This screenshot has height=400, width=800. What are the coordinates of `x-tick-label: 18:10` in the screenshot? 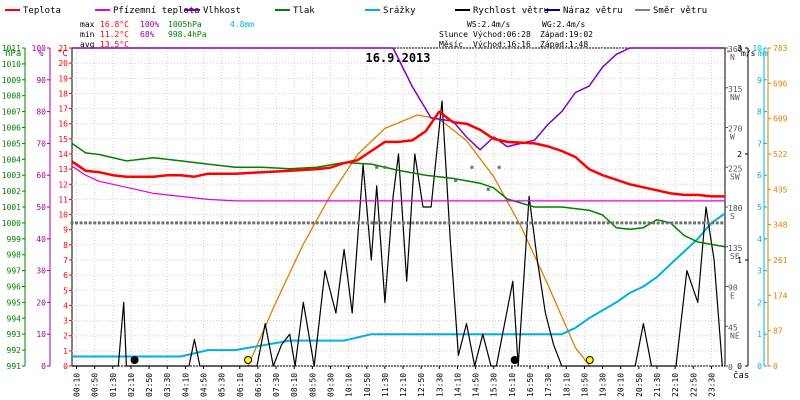 It's located at (566, 385).